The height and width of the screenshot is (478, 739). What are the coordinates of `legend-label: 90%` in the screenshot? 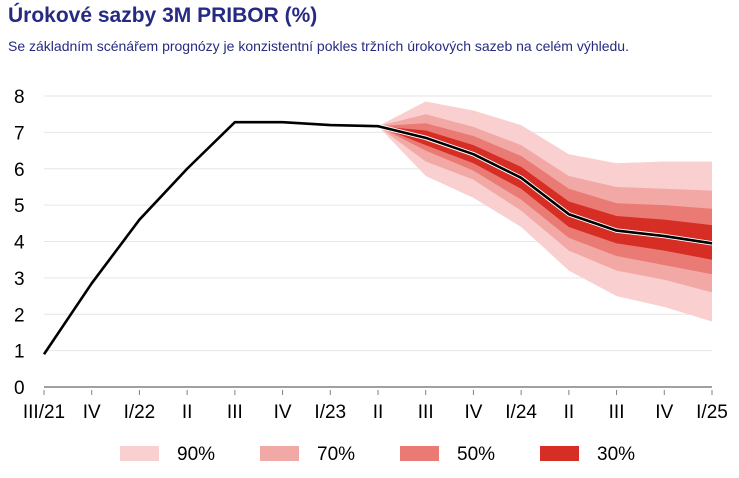 It's located at (196, 454).